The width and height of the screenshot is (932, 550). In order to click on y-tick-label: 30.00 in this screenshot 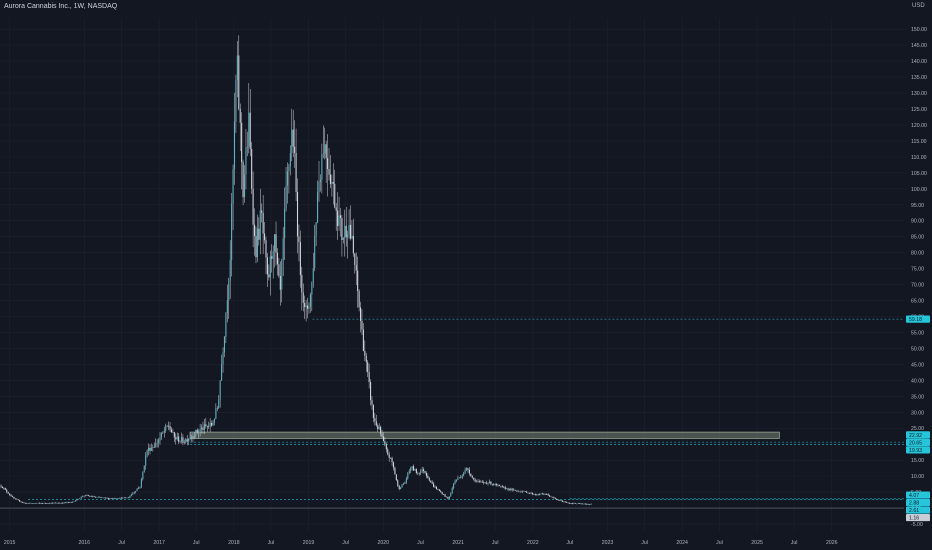, I will do `click(917, 413)`.